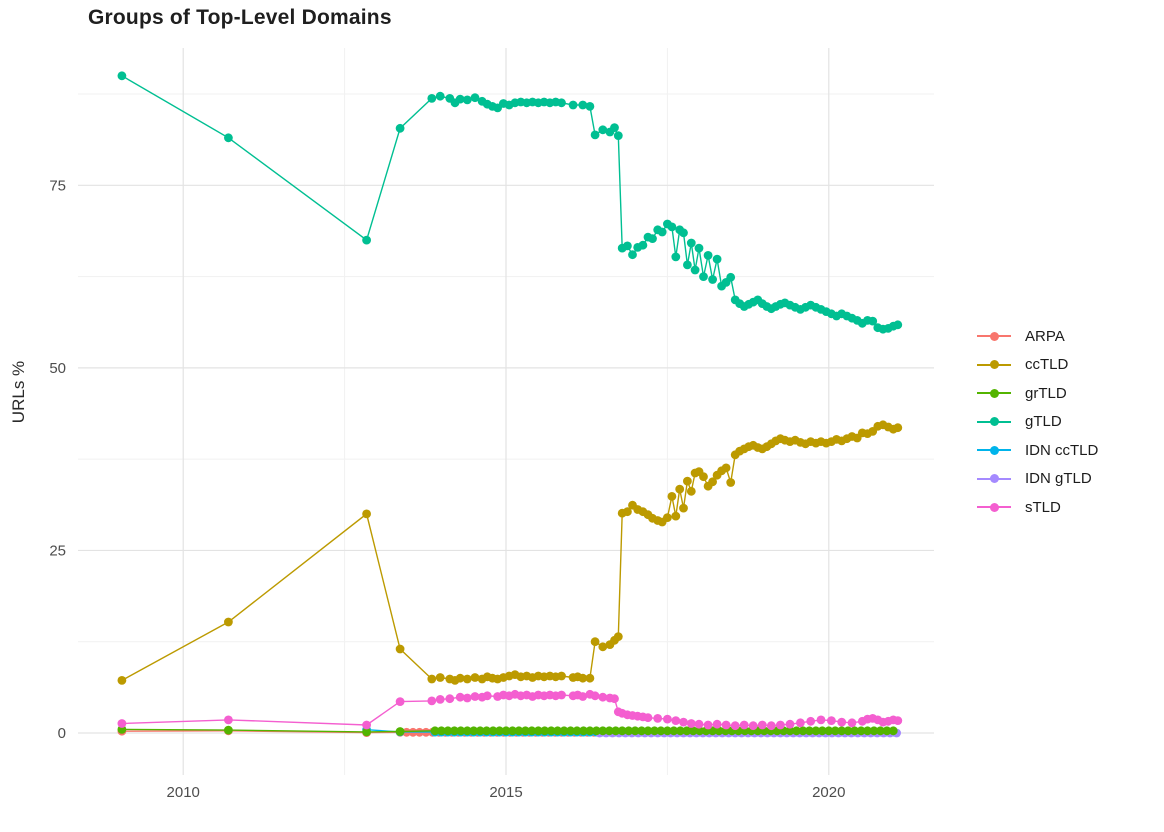 The image size is (1164, 832). What do you see at coordinates (1043, 507) in the screenshot?
I see `legend-label: sTLD` at bounding box center [1043, 507].